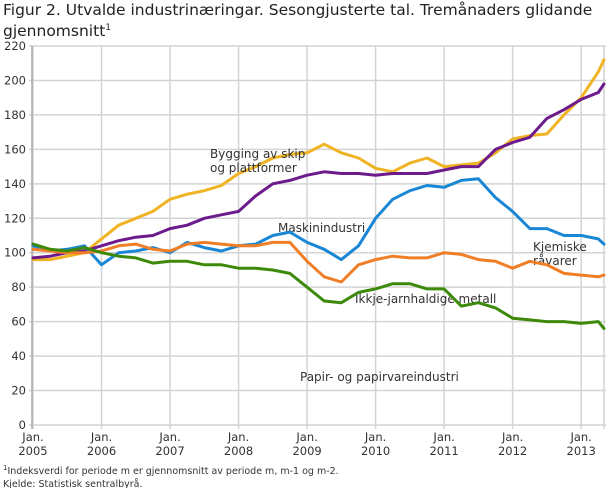 Image resolution: width=610 pixels, height=488 pixels. Describe the element at coordinates (375, 451) in the screenshot. I see `x-tick-label: 2010` at that location.